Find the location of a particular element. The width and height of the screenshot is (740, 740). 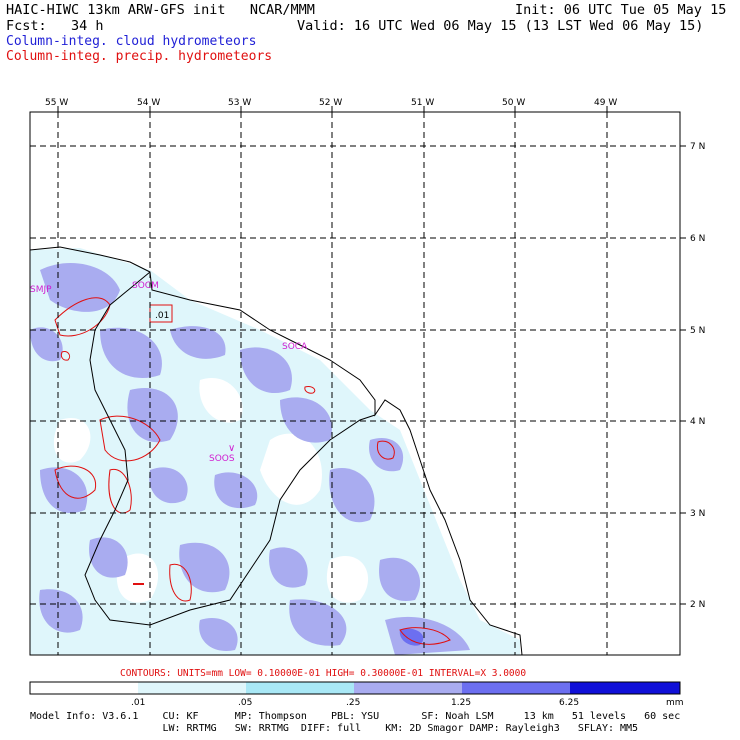

forecast-hour: Fcst: 34 h is located at coordinates (55, 26).